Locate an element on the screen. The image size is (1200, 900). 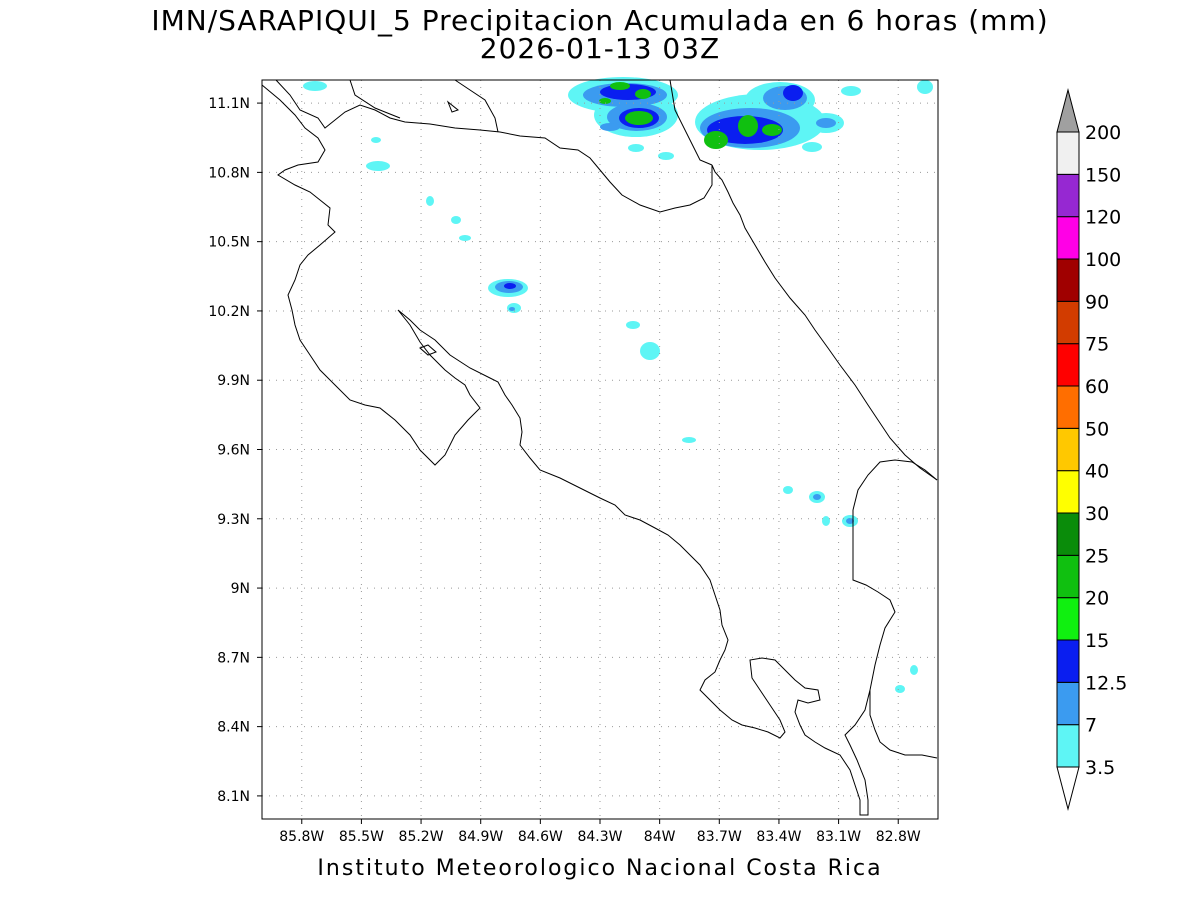
colorbar-label: 75 is located at coordinates (1097, 345).